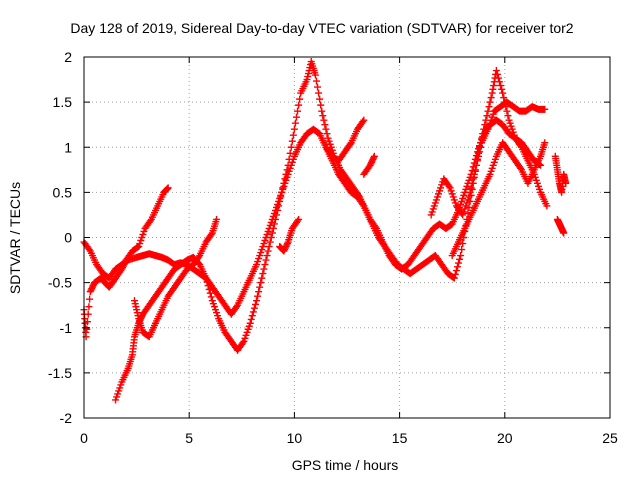 The width and height of the screenshot is (640, 480). What do you see at coordinates (66, 418) in the screenshot?
I see `y-tick-label: -2` at bounding box center [66, 418].